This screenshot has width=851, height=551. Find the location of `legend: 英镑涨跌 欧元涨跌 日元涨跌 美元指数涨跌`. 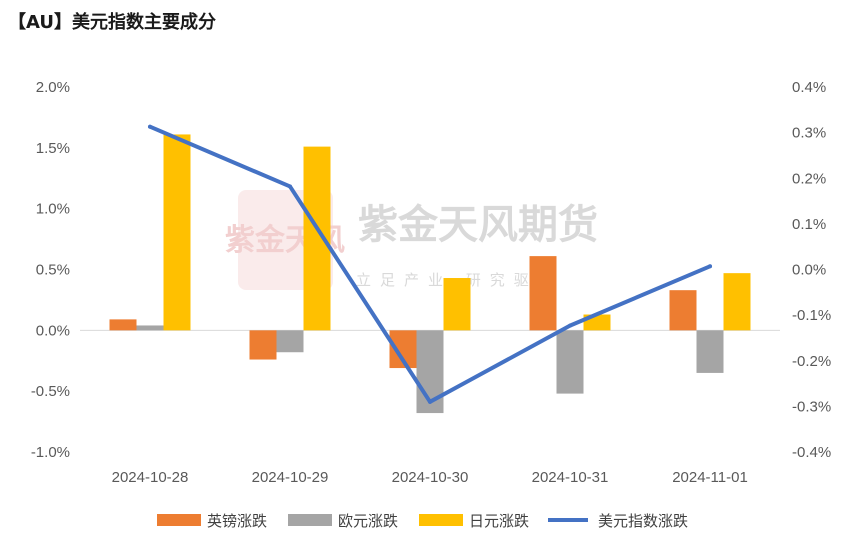

legend: 英镑涨跌 欧元涨跌 日元涨跌 美元指数涨跌 is located at coordinates (422, 521).